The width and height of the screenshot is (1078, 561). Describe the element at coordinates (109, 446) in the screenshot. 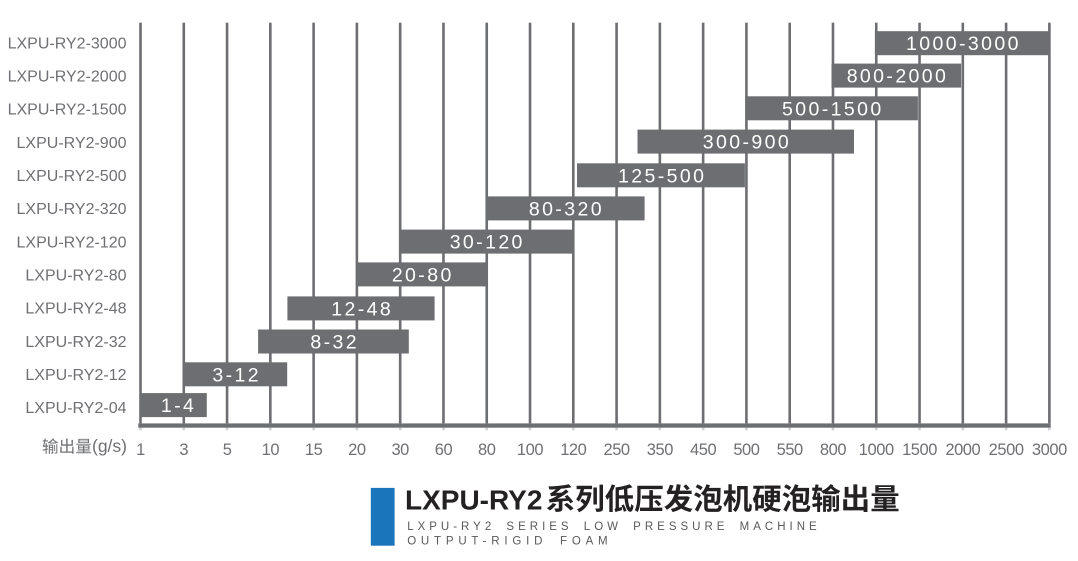

I see `svg-text: (g/s)` at that location.